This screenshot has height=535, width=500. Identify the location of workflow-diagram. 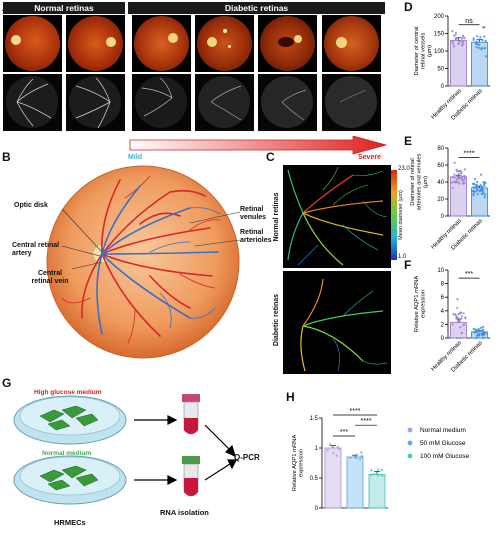
(125, 449).